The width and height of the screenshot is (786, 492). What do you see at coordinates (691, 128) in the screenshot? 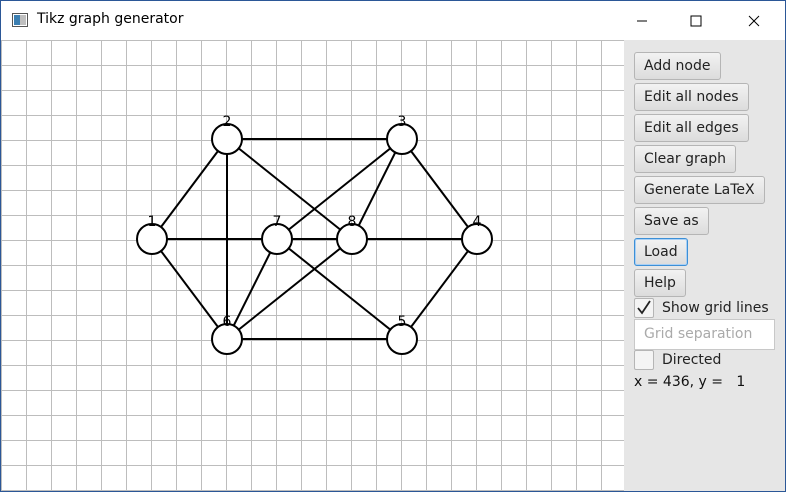
I see `edit-all-edges-button: Edit all edges` at bounding box center [691, 128].